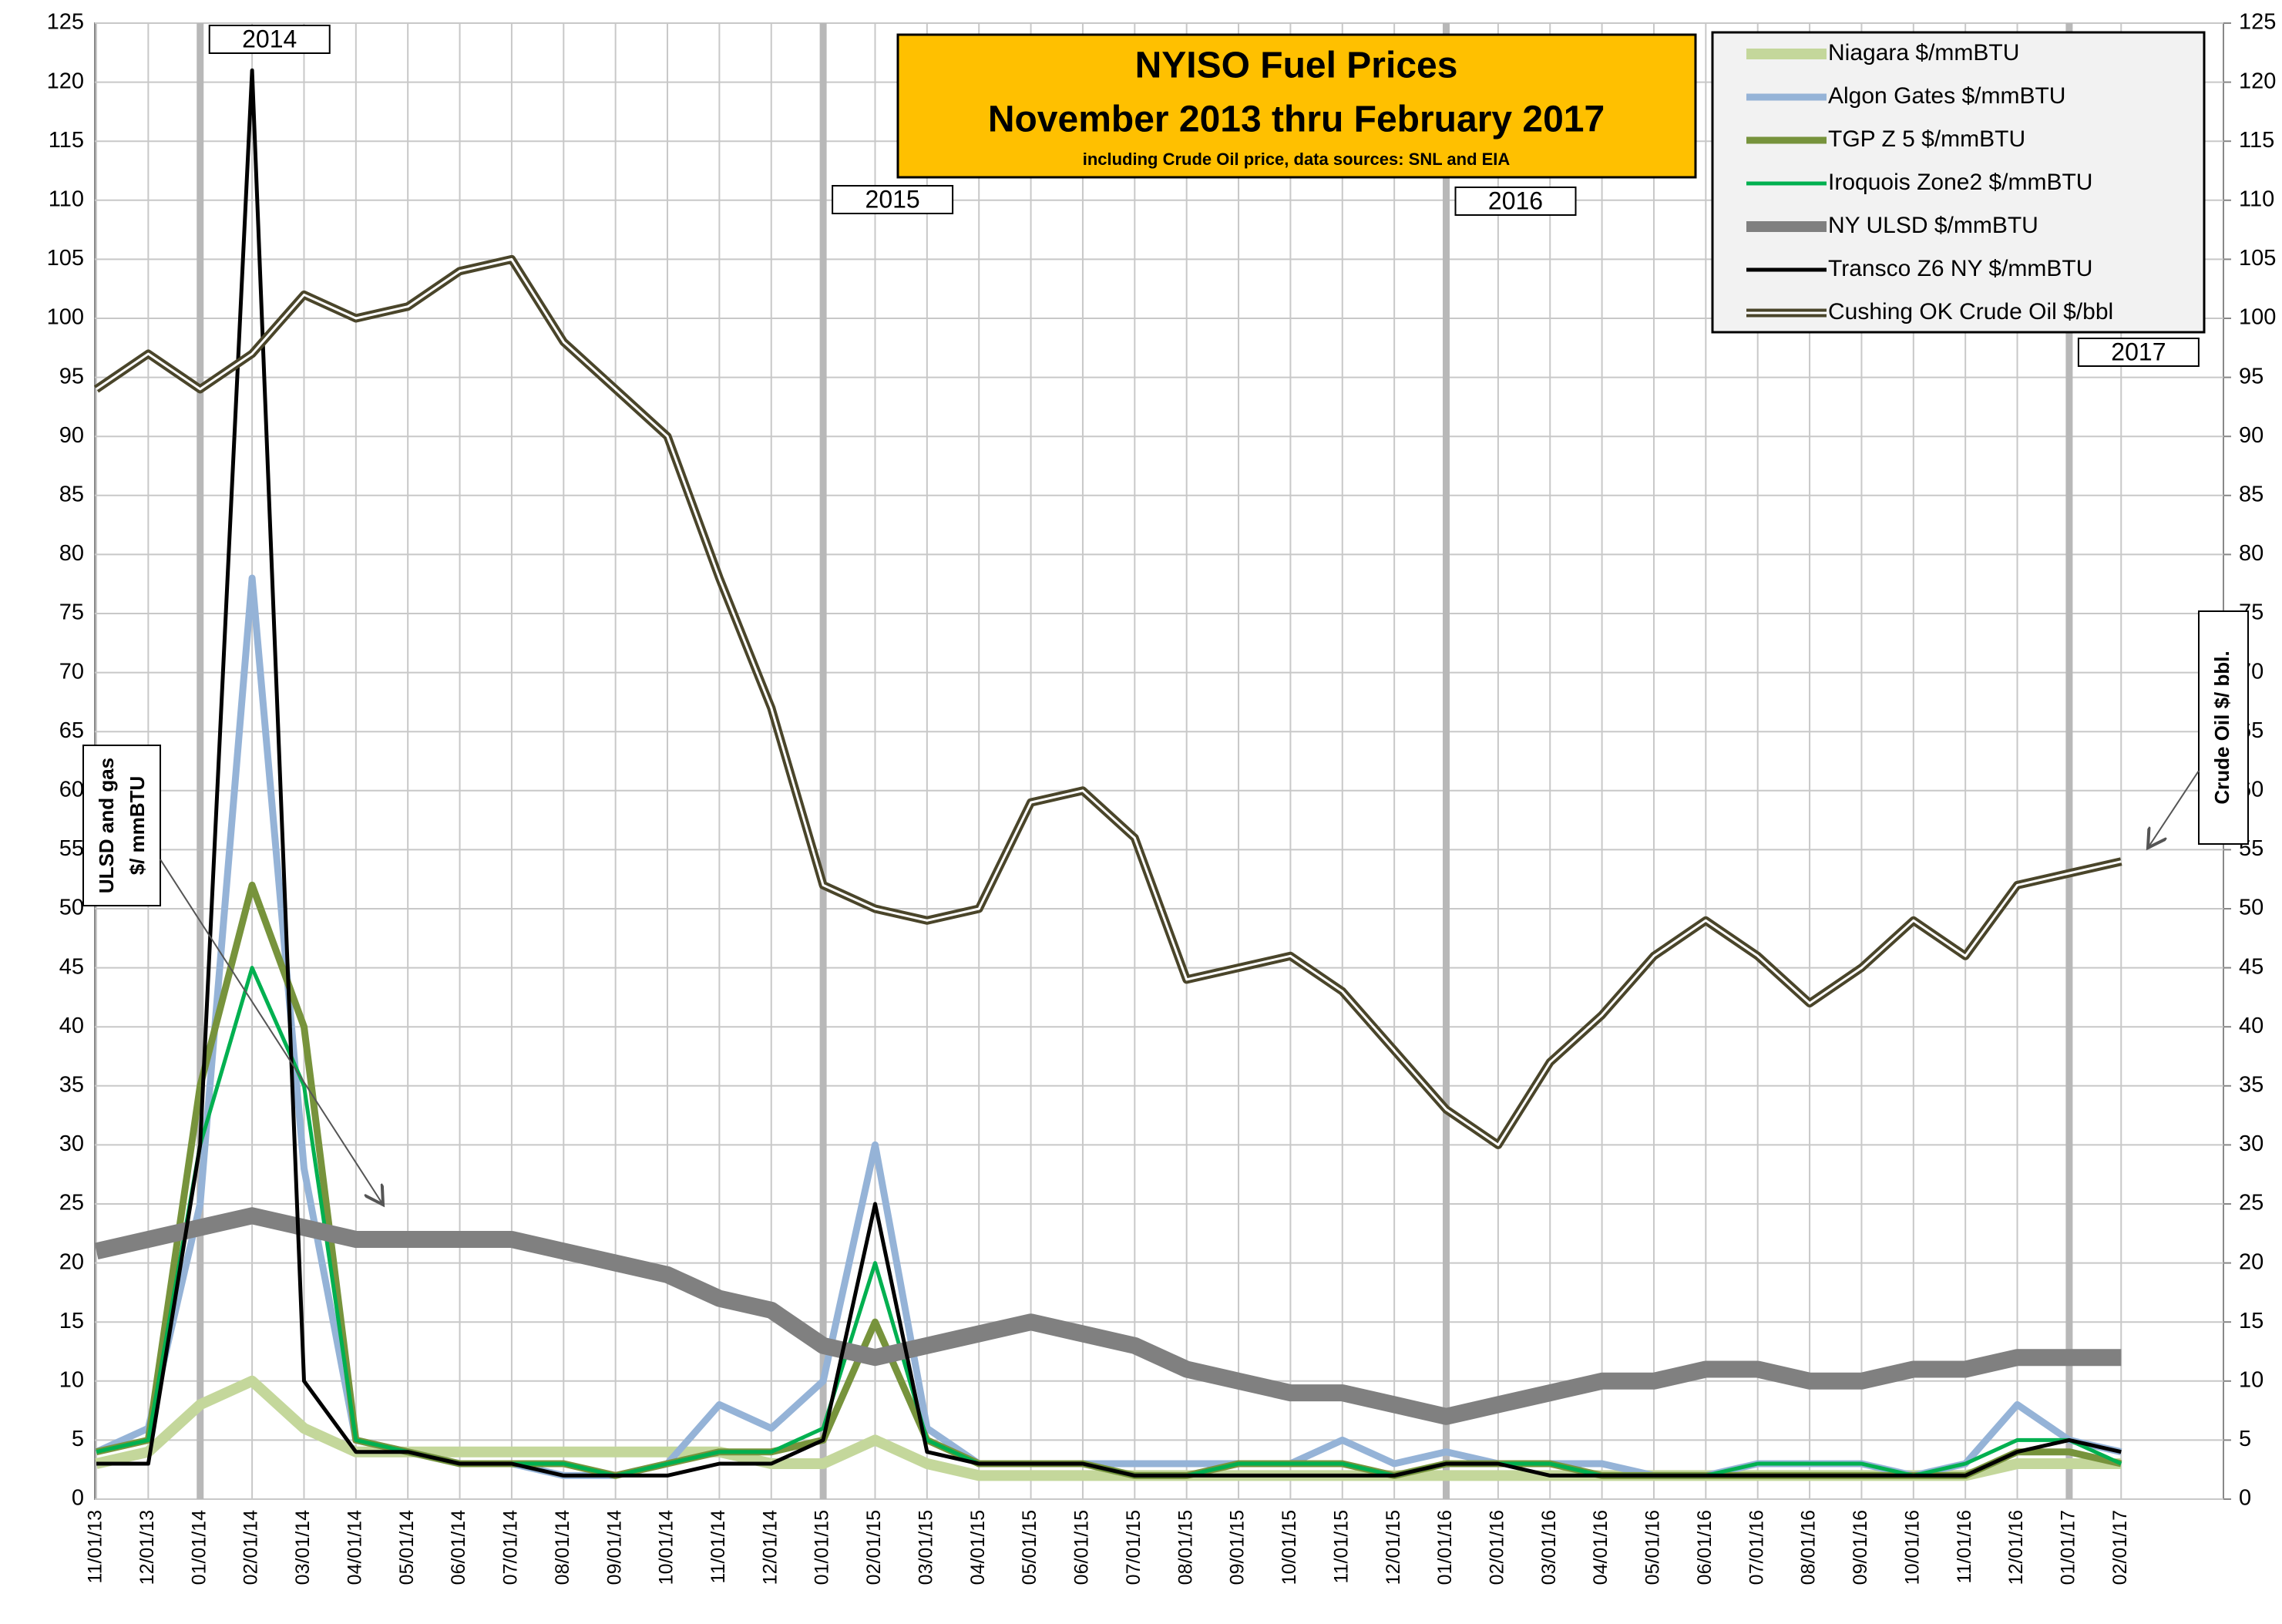  I want to click on x-tick-label: 04/01/16, so click(1601, 1547).